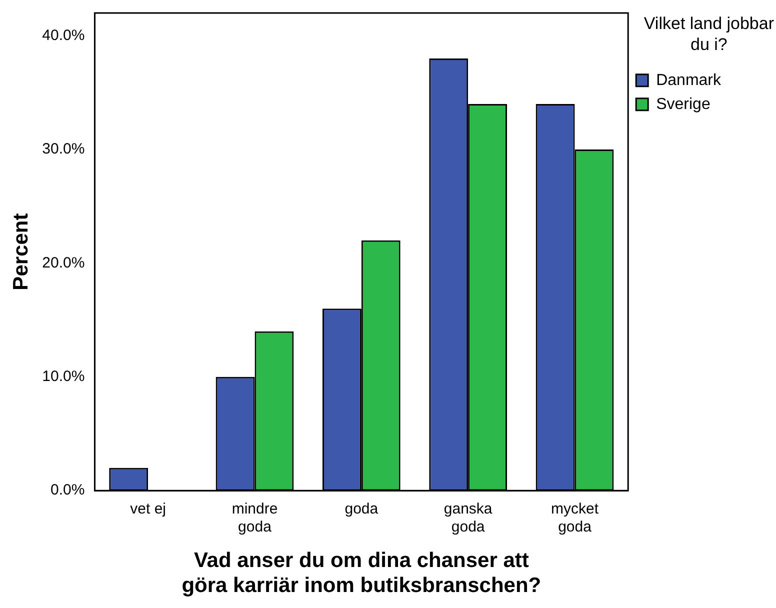 The height and width of the screenshot is (608, 776). Describe the element at coordinates (148, 509) in the screenshot. I see `x-tick-label: vet ej` at that location.